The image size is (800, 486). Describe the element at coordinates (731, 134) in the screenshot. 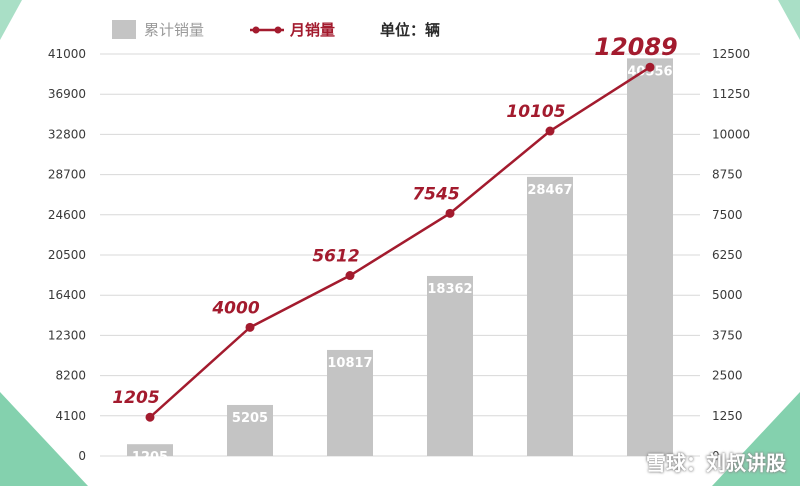

I see `right-axis-tick-label: 10000` at that location.